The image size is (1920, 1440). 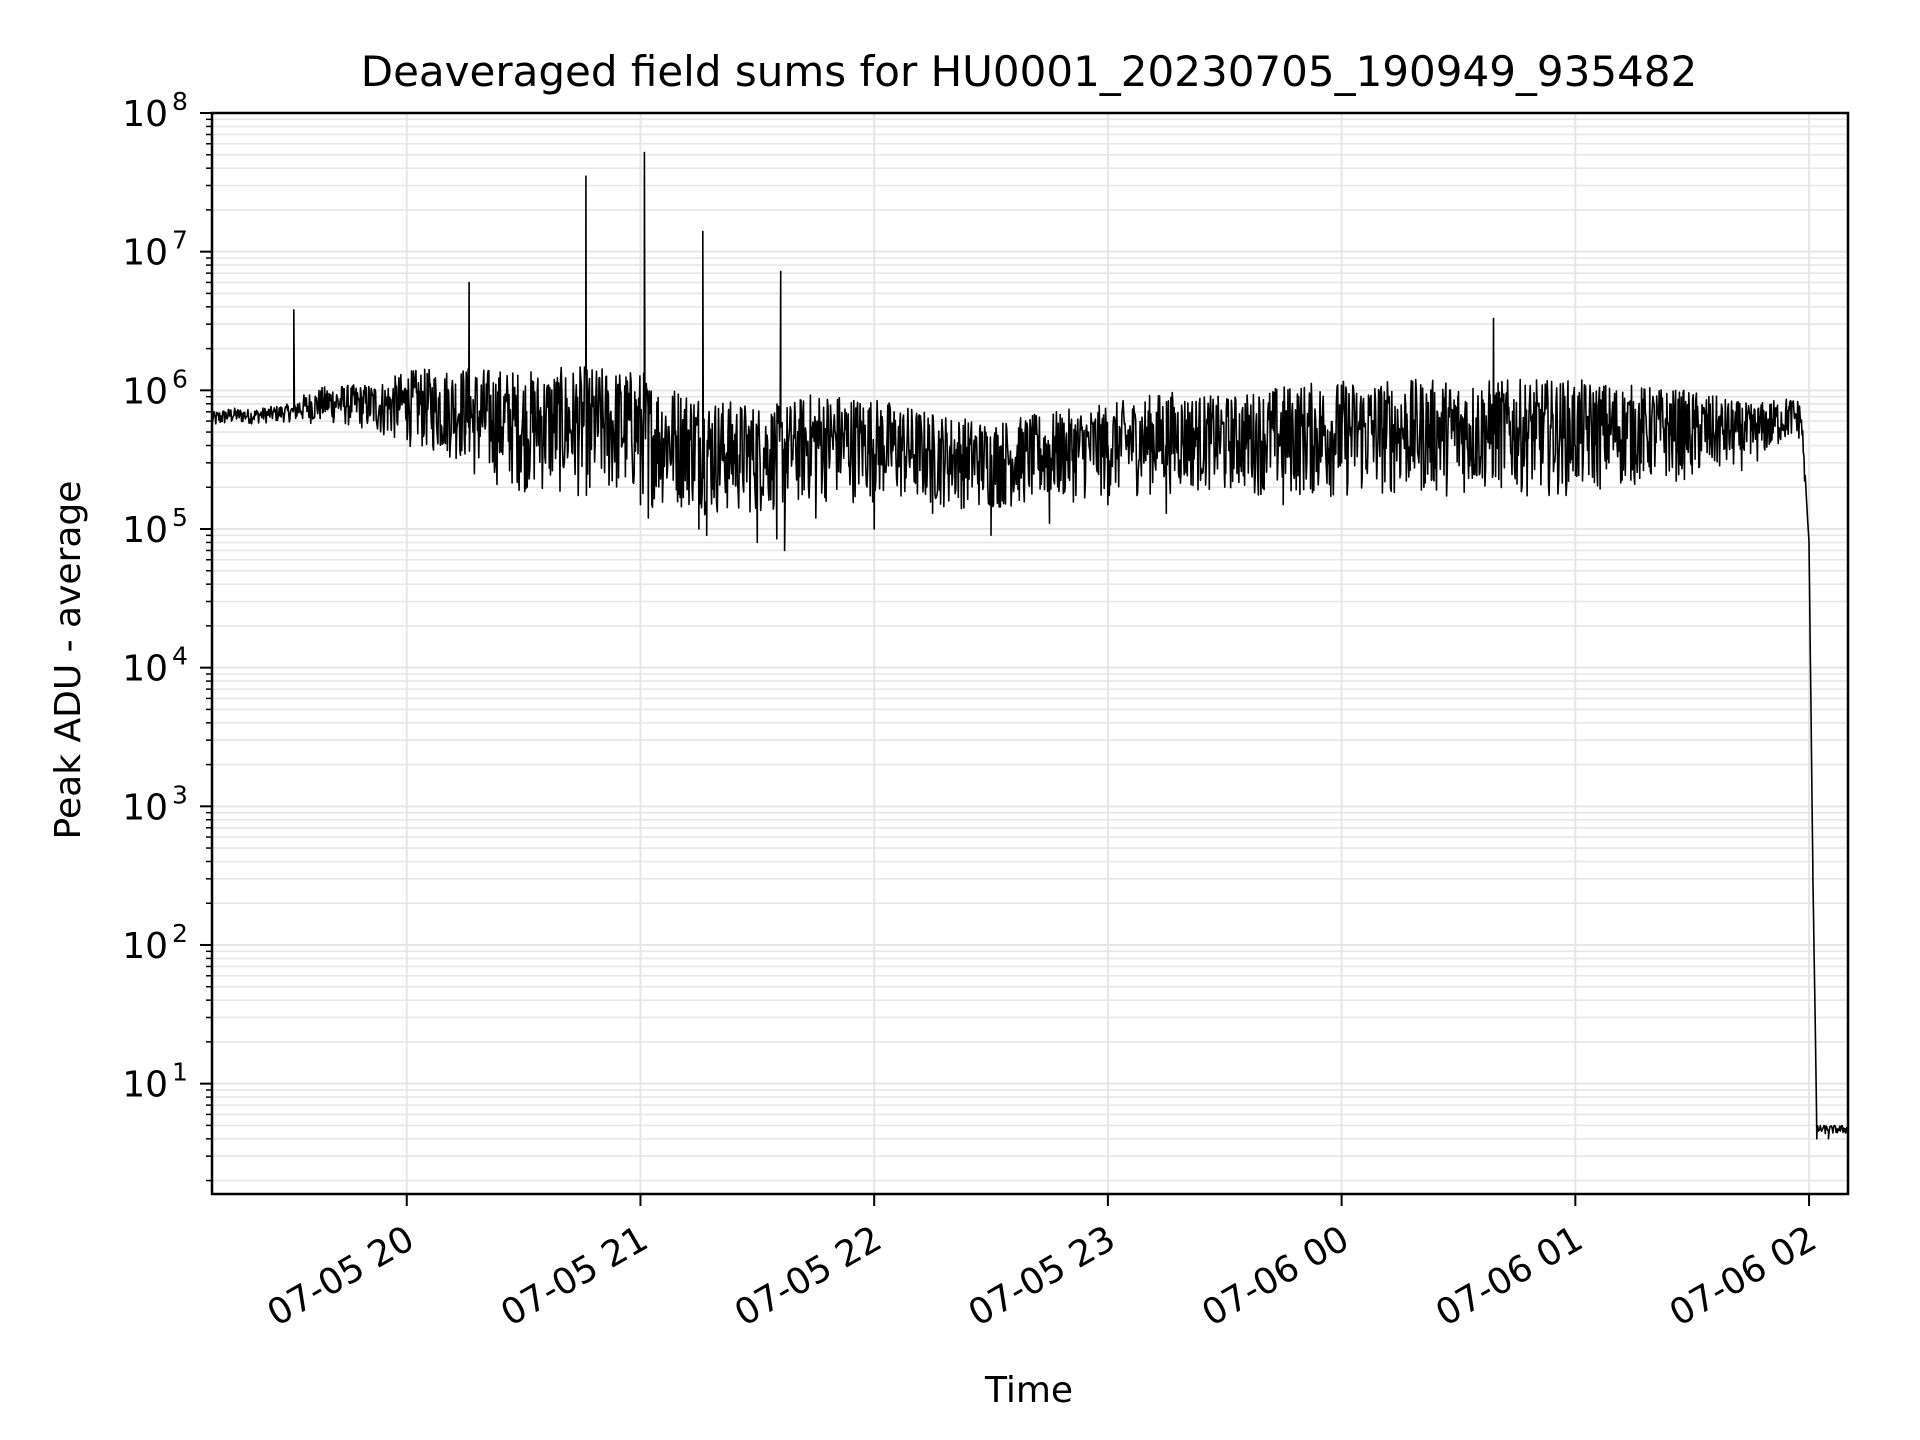 What do you see at coordinates (574, 1276) in the screenshot?
I see `x-tick-label: 07-05 21` at bounding box center [574, 1276].